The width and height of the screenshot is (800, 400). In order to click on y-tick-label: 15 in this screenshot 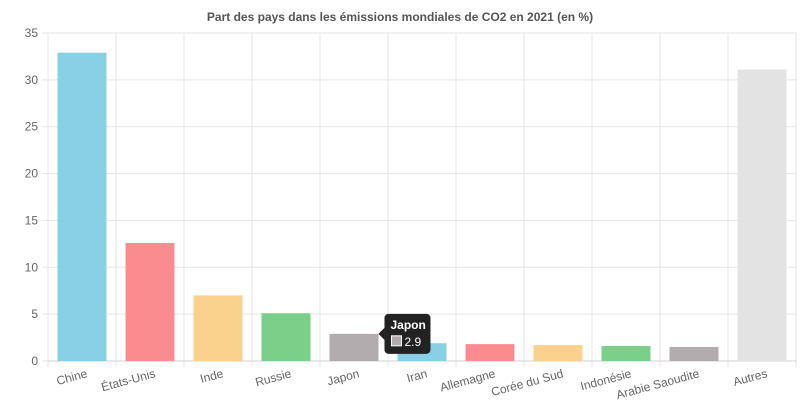, I will do `click(32, 220)`.